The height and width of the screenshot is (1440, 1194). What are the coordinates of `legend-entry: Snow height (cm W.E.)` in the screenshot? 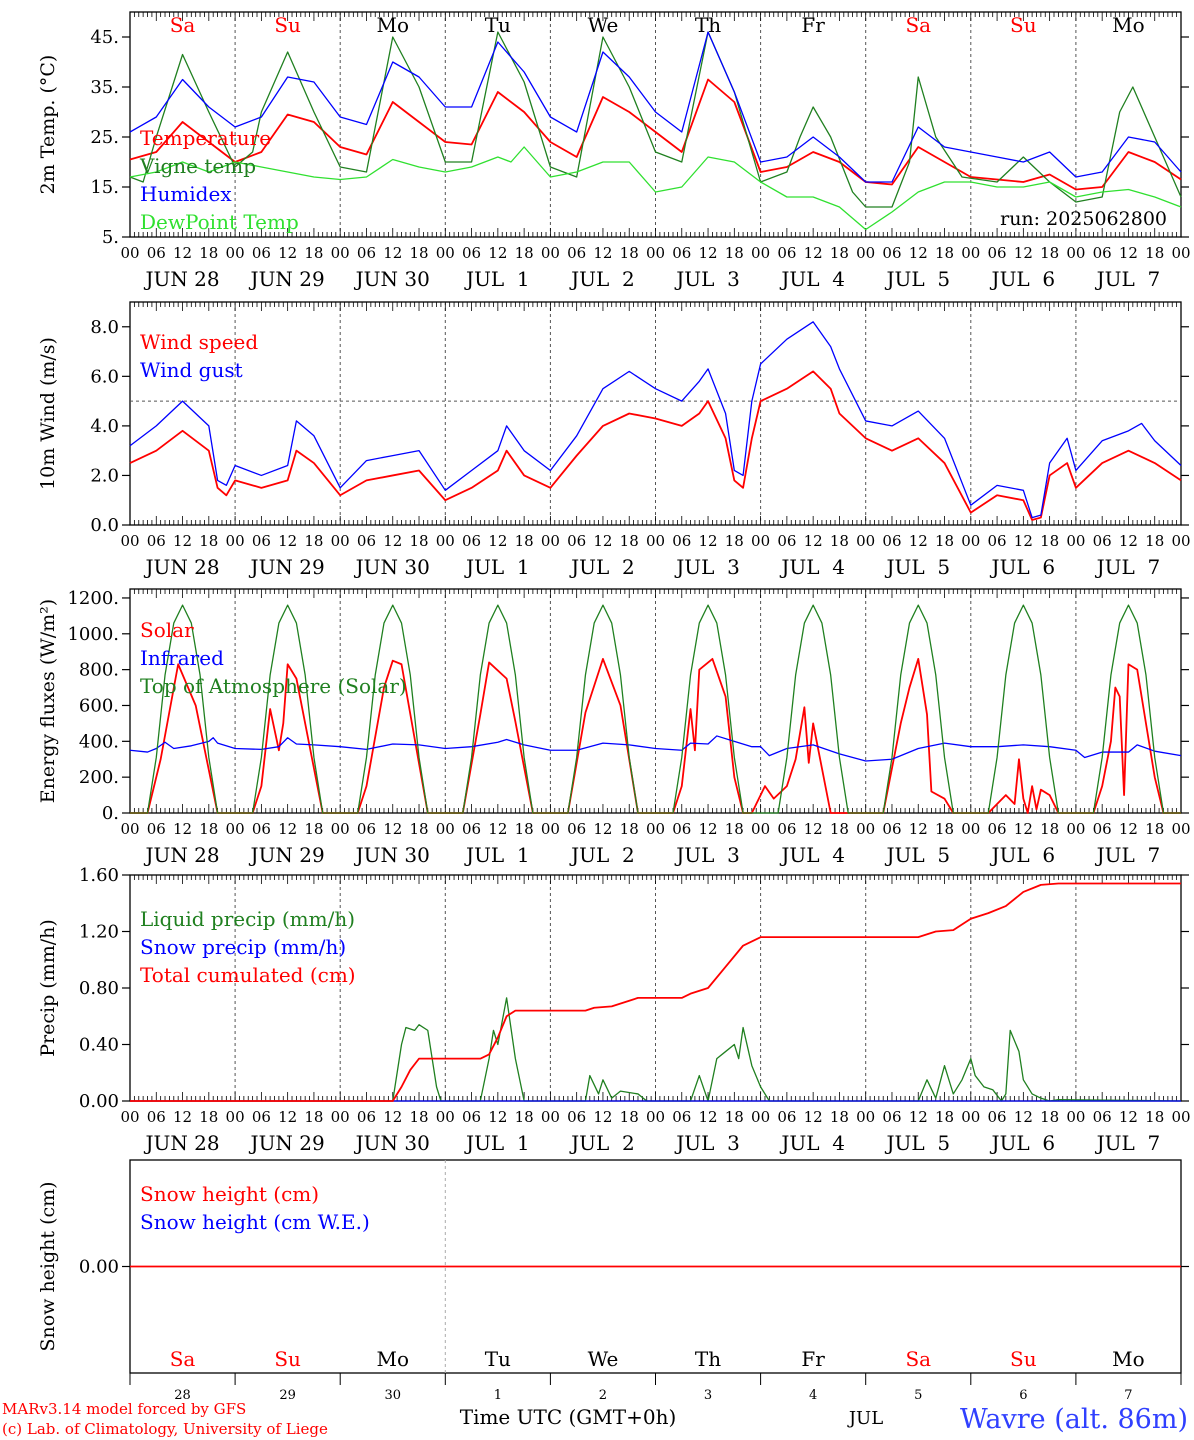 It's located at (255, 1222).